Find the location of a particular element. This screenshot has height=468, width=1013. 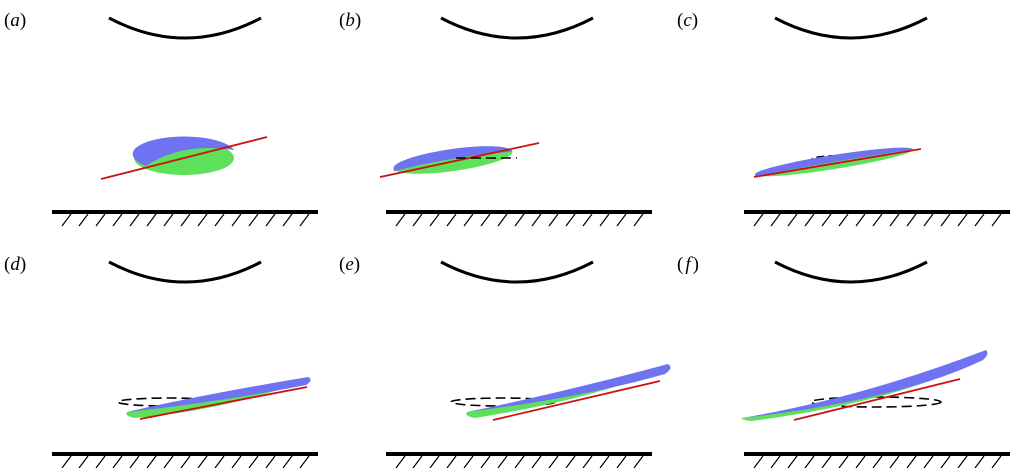

panel-label-f: (f) is located at coordinates (688, 264).